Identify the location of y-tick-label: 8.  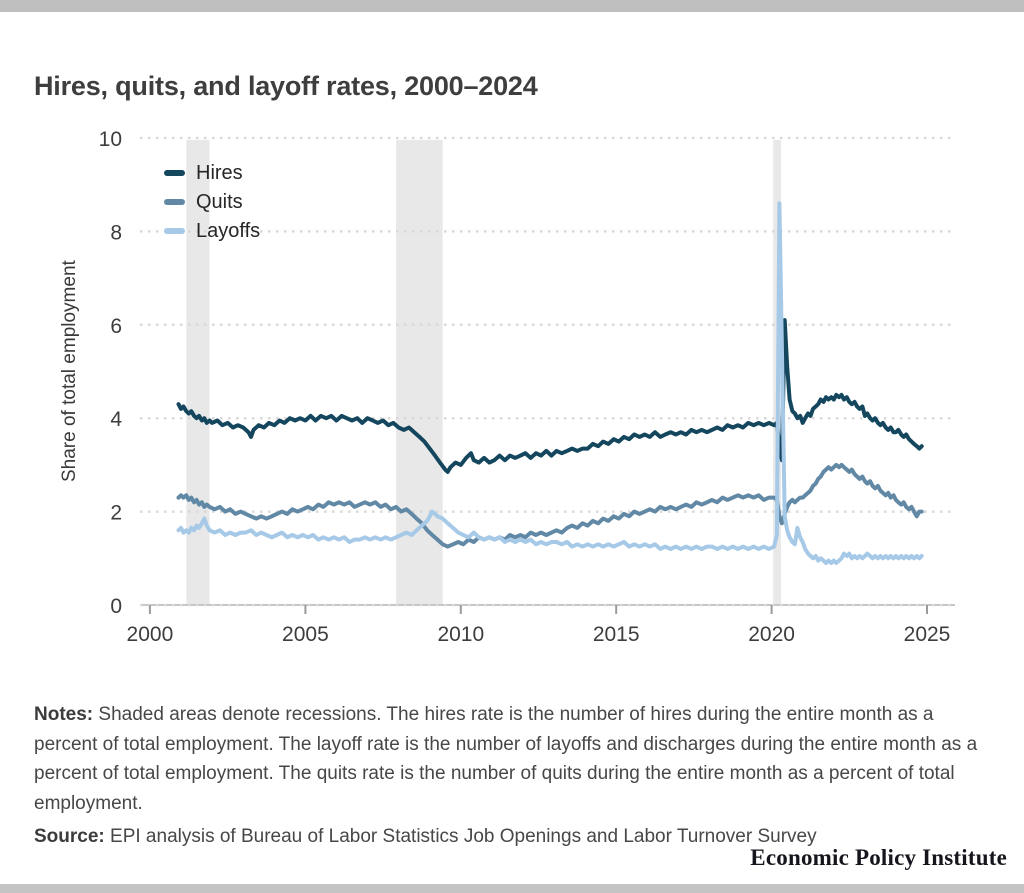
(116, 232).